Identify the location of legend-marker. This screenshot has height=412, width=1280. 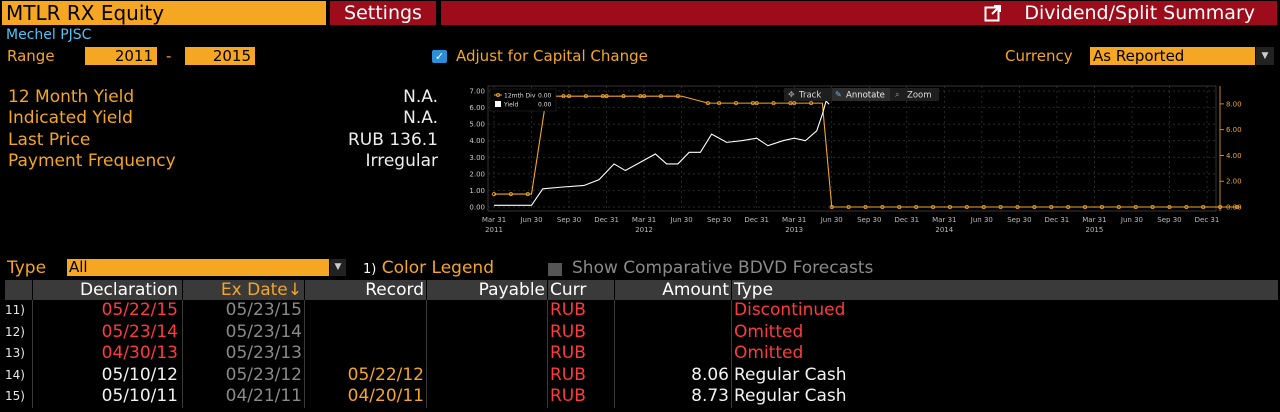
(498, 94).